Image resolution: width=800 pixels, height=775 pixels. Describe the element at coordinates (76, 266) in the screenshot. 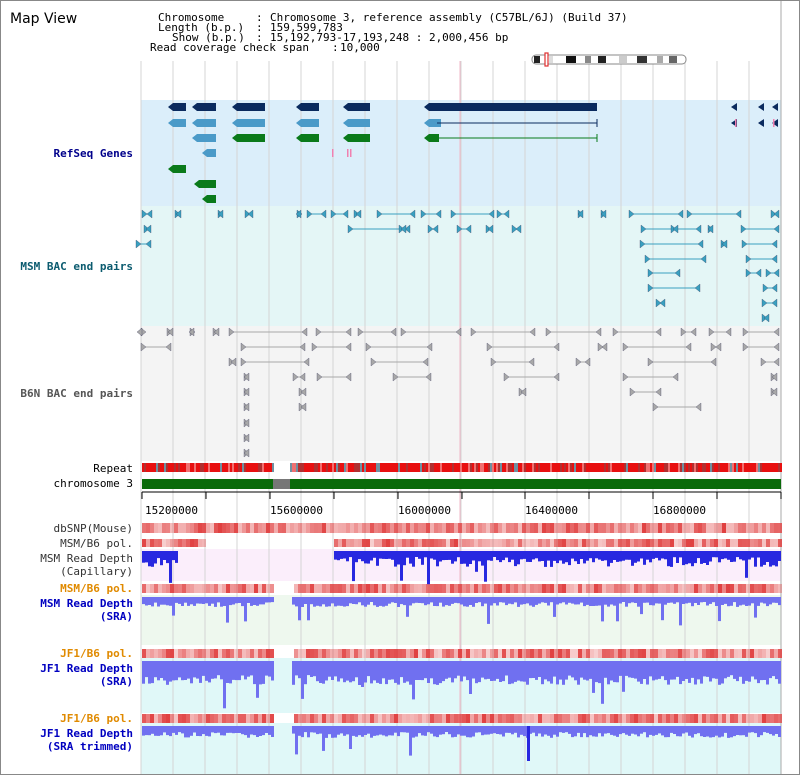

I see `track-label-msm-bac: MSM BAC end pairs` at that location.